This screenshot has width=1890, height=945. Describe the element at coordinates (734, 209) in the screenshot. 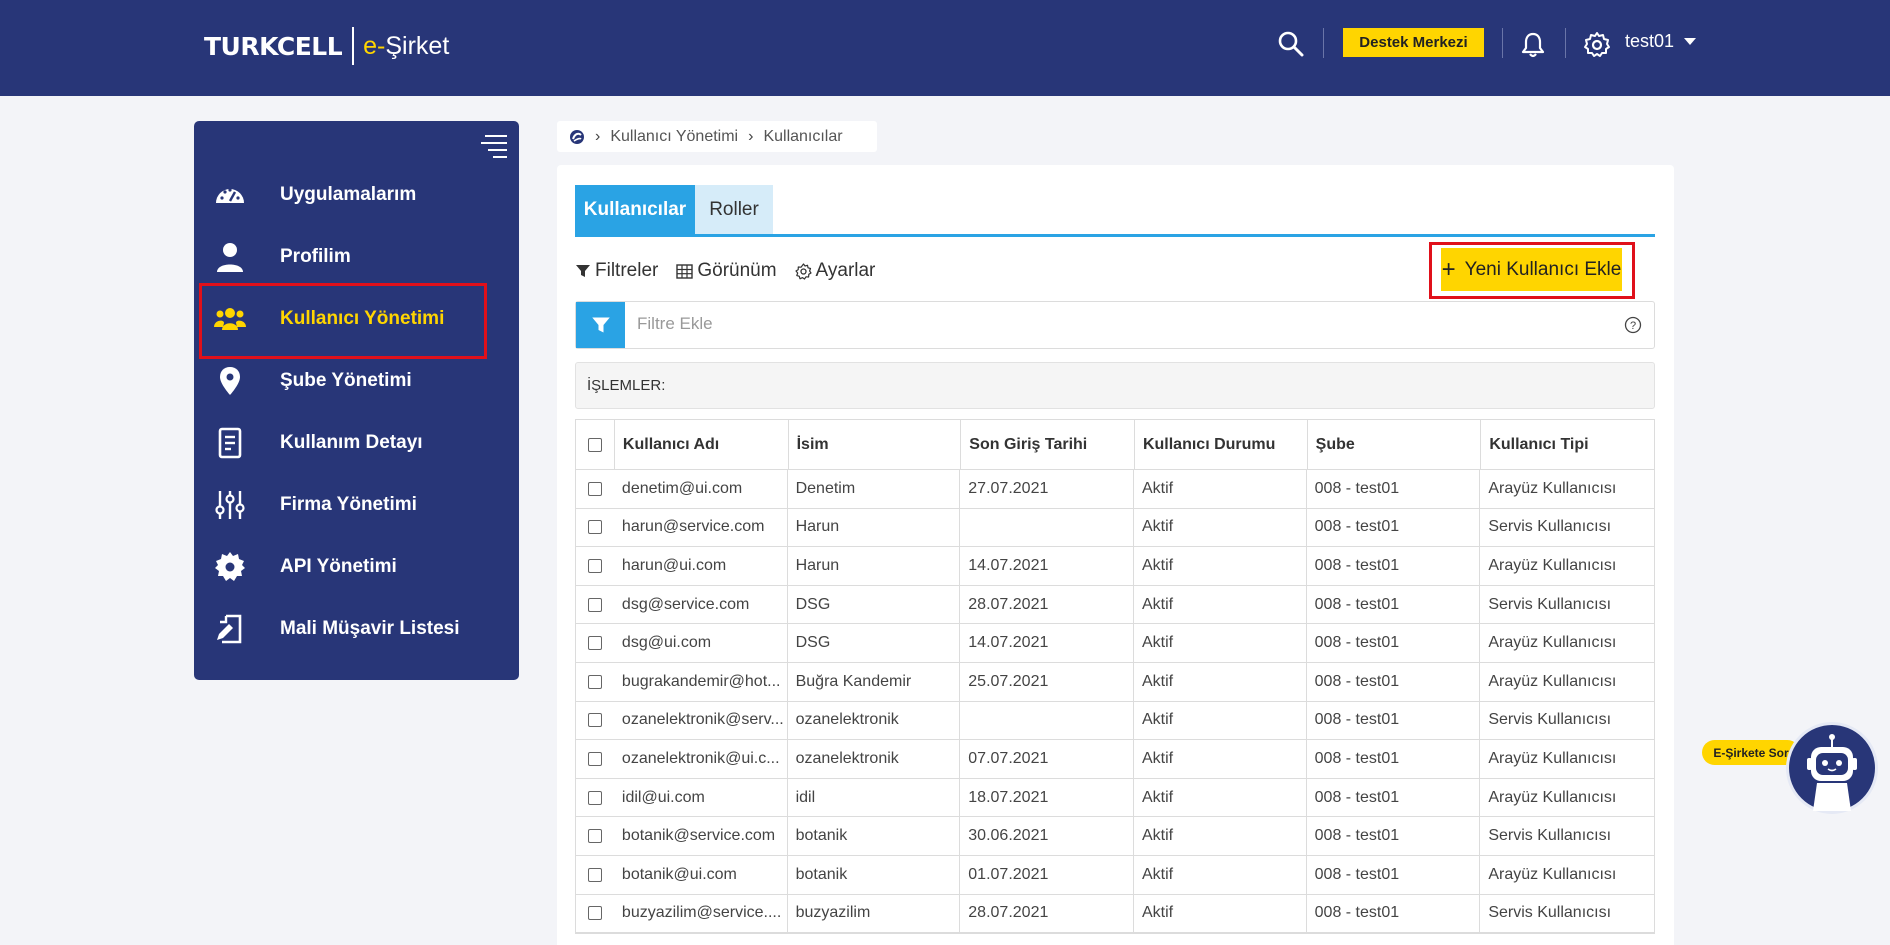

I see `tab-roles: Roller` at that location.